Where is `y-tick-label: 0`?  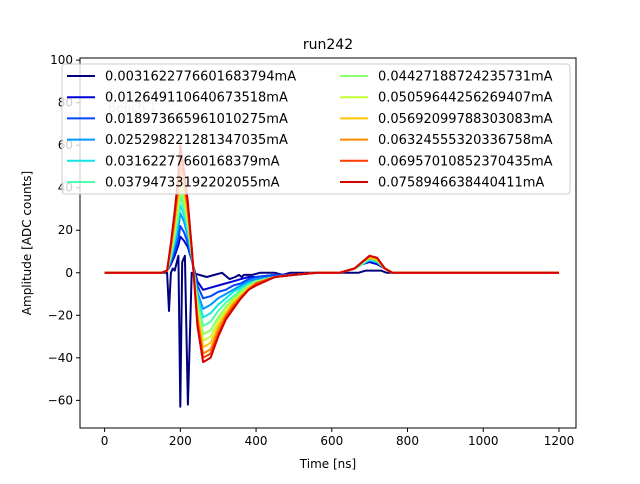
y-tick-label: 0 is located at coordinates (69, 273).